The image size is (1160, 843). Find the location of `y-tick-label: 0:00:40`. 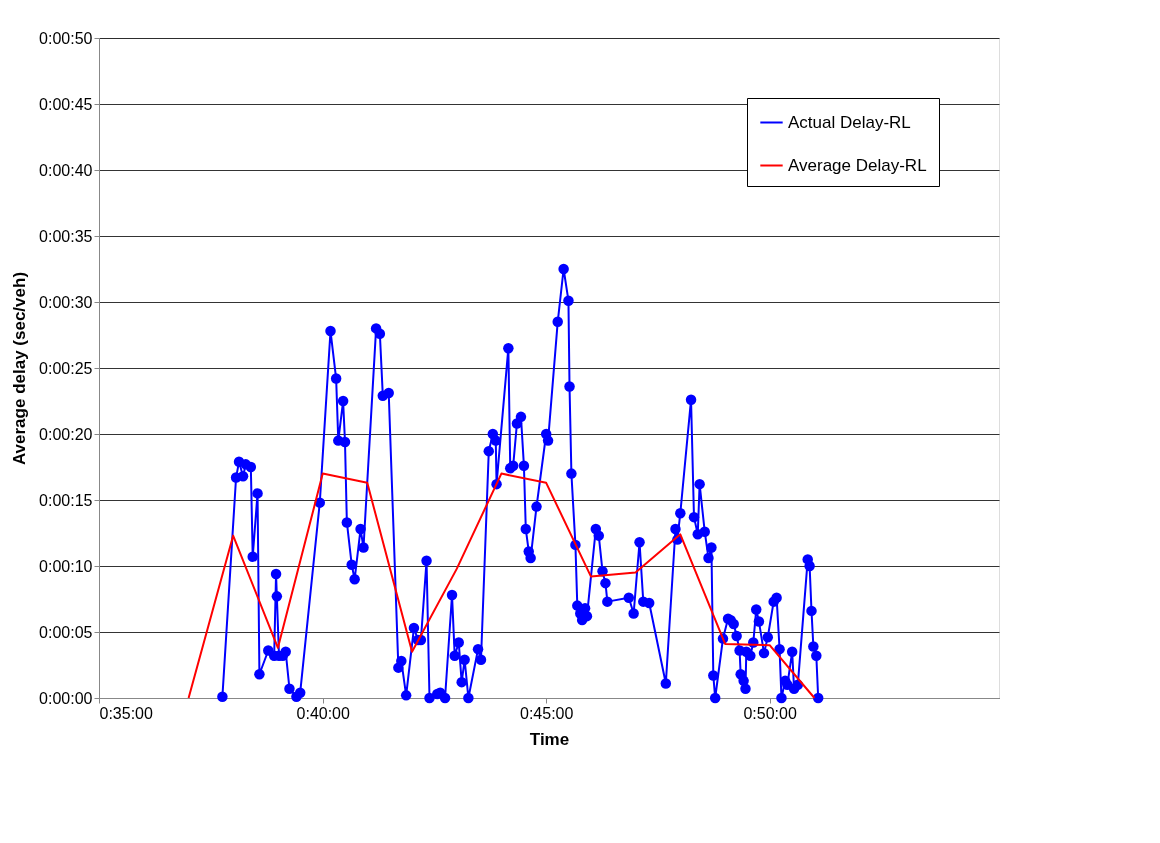

y-tick-label: 0:00:40 is located at coordinates (66, 170).